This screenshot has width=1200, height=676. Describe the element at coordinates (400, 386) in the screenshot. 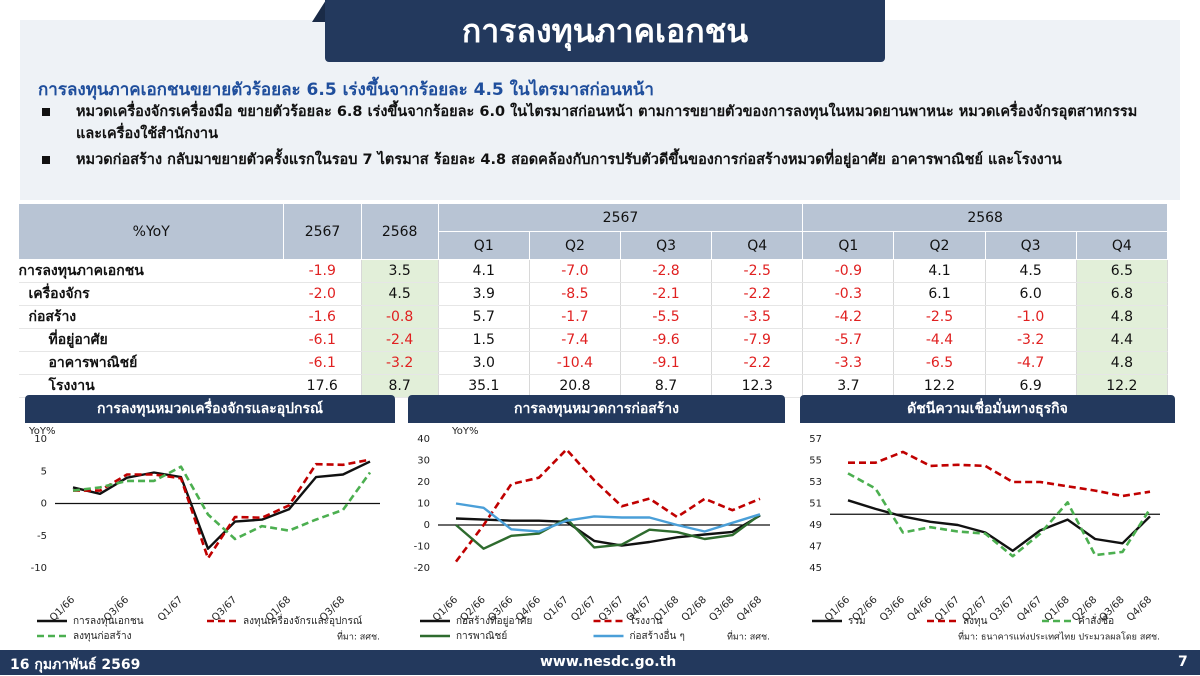

I see `cell: 8.7` at that location.